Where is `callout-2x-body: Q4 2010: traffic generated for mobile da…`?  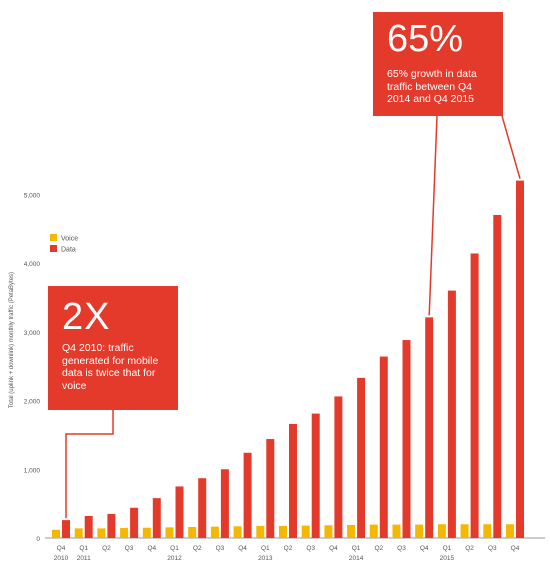
callout-2x-body: Q4 2010: traffic generated for mobile da… is located at coordinates (110, 367).